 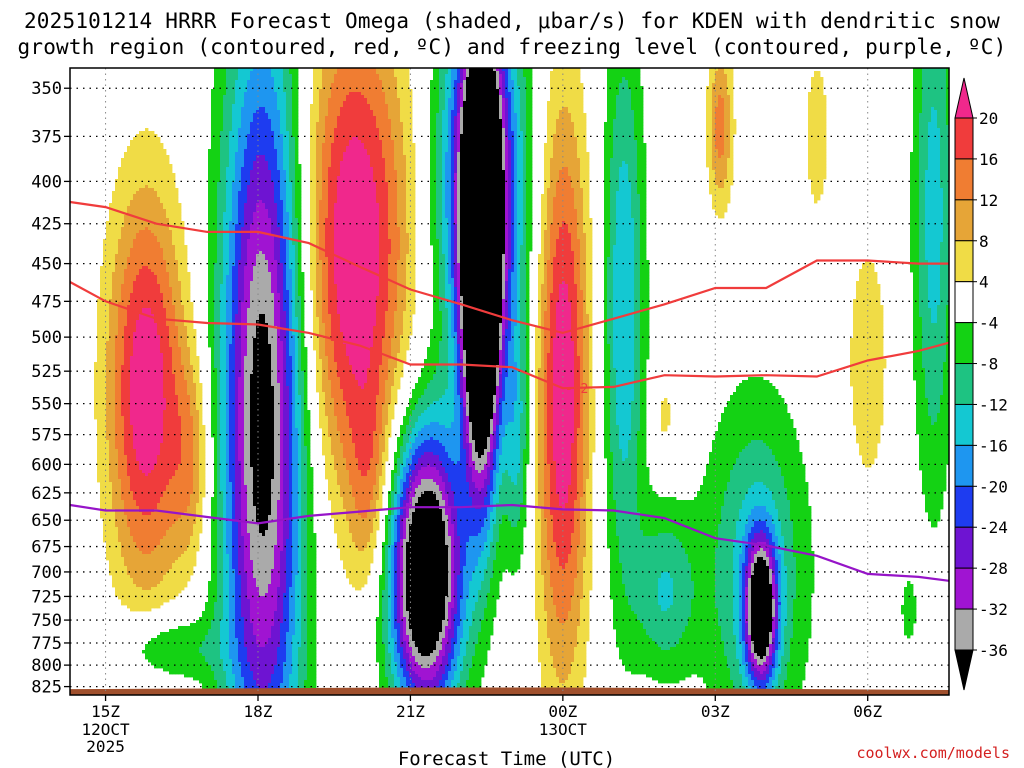 I want to click on colorbar-tick-label: -8, so click(x=988, y=364).